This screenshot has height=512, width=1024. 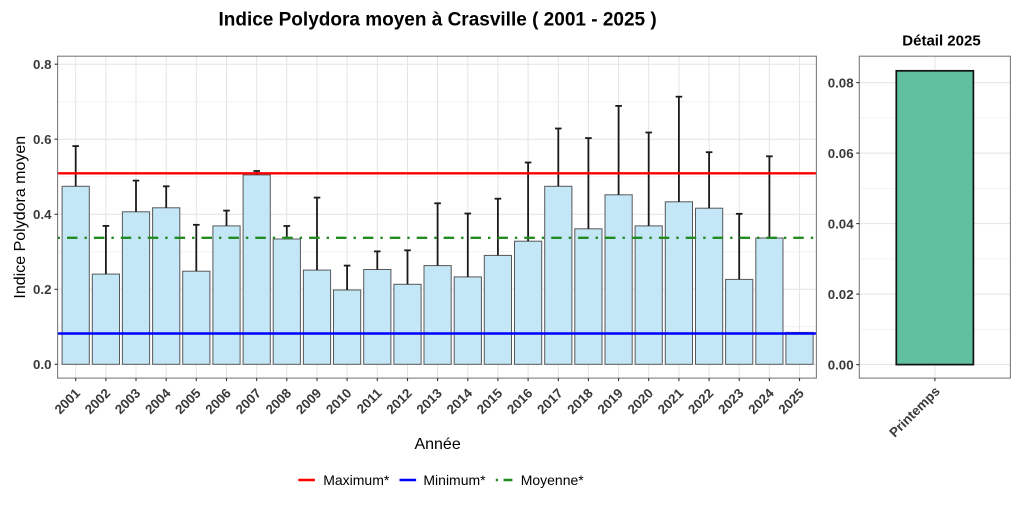 What do you see at coordinates (356, 480) in the screenshot?
I see `svg-text: Maximum*` at bounding box center [356, 480].